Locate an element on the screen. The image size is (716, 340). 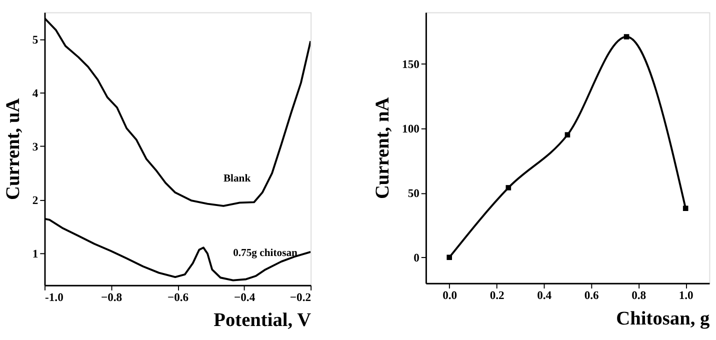
y-tick-label: 0 is located at coordinates (417, 258).